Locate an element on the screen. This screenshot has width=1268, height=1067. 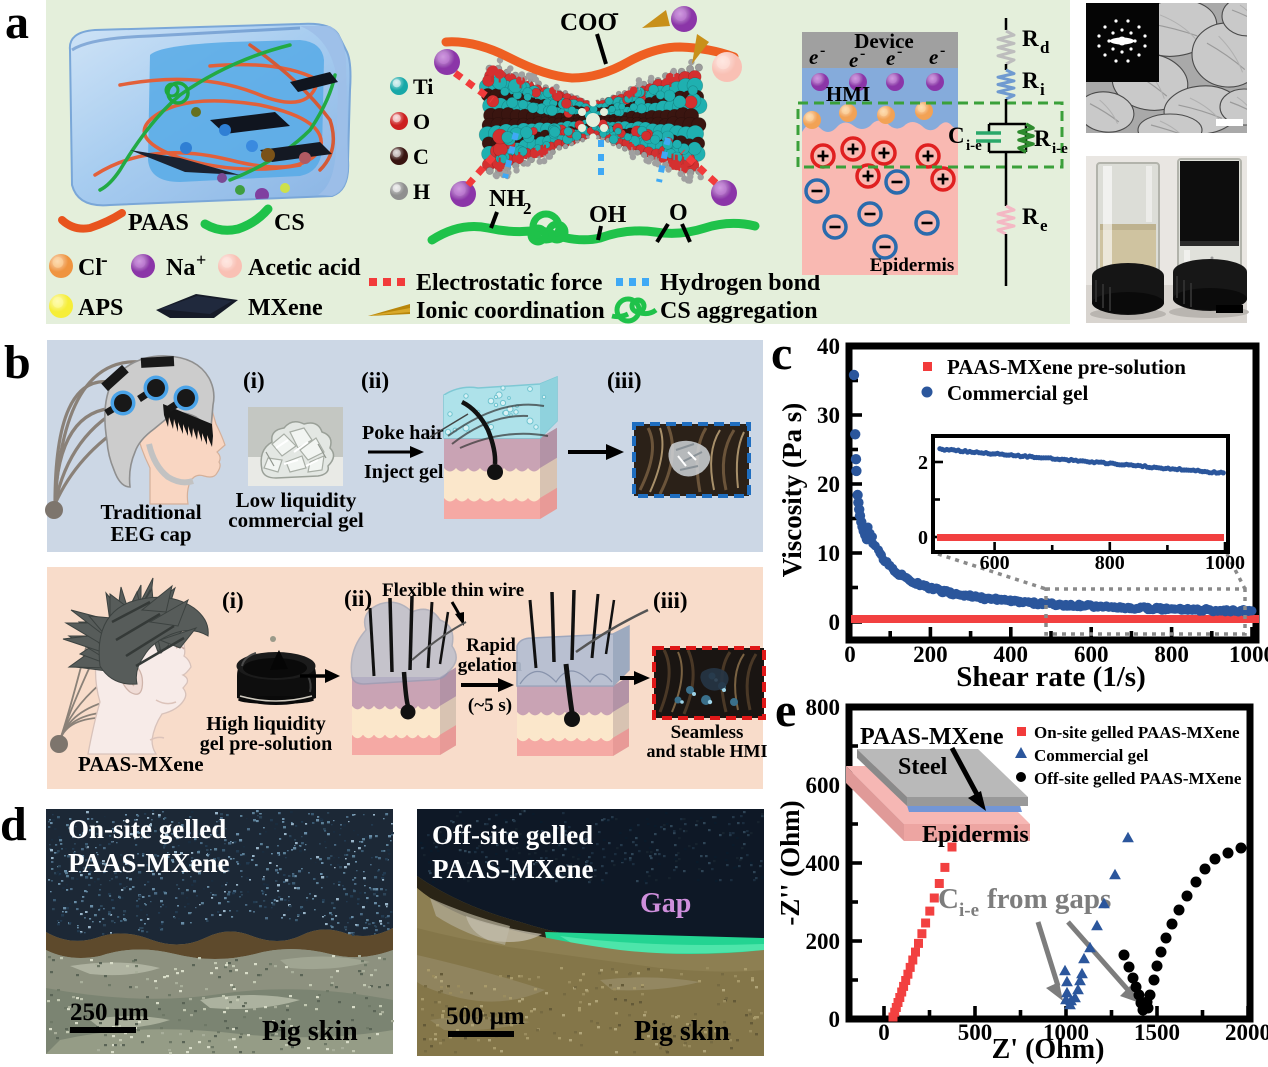
svg-text: Poke hair is located at coordinates (403, 433).